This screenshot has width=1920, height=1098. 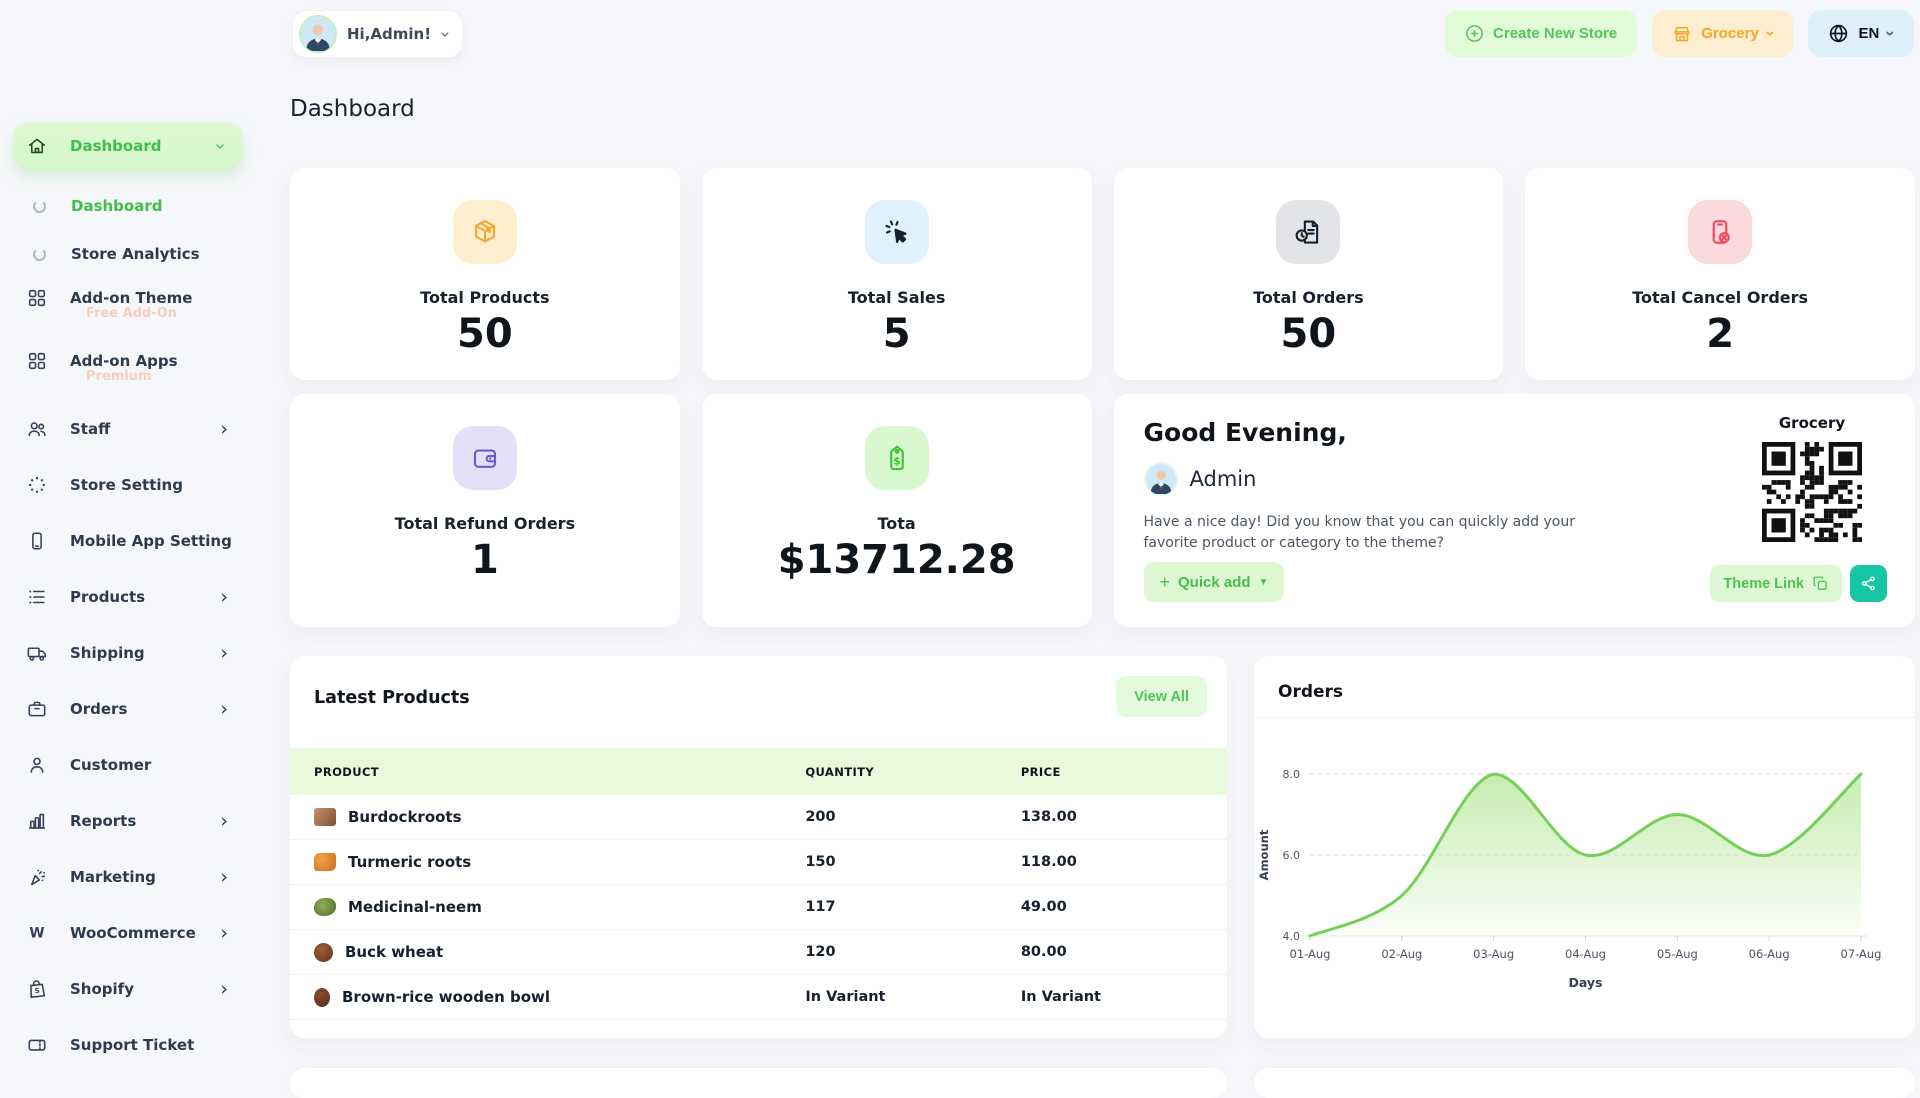 I want to click on stat-value: 5, so click(x=896, y=334).